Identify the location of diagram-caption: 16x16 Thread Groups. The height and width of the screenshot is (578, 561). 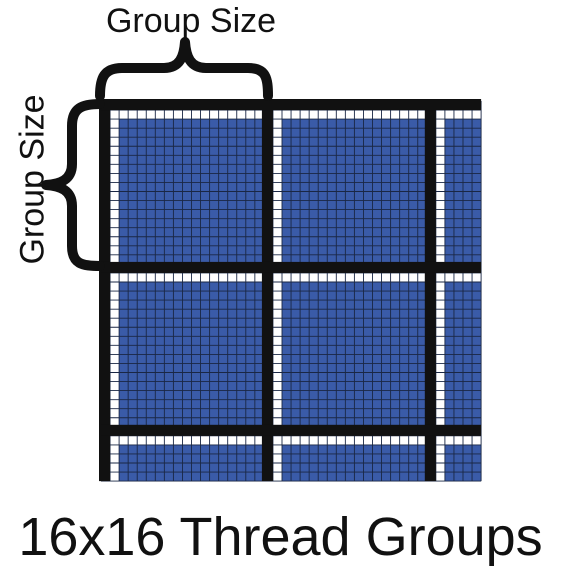
(280, 537).